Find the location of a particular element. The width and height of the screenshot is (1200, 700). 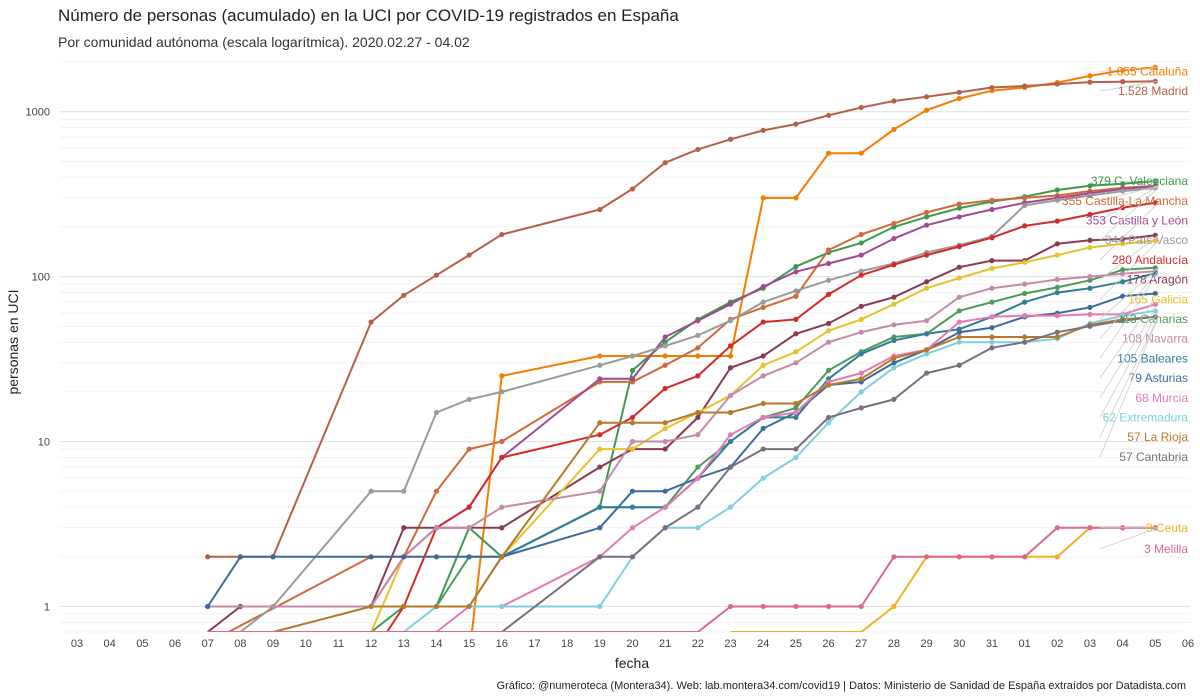

y-axis-title: personas en UCI is located at coordinates (13, 341).